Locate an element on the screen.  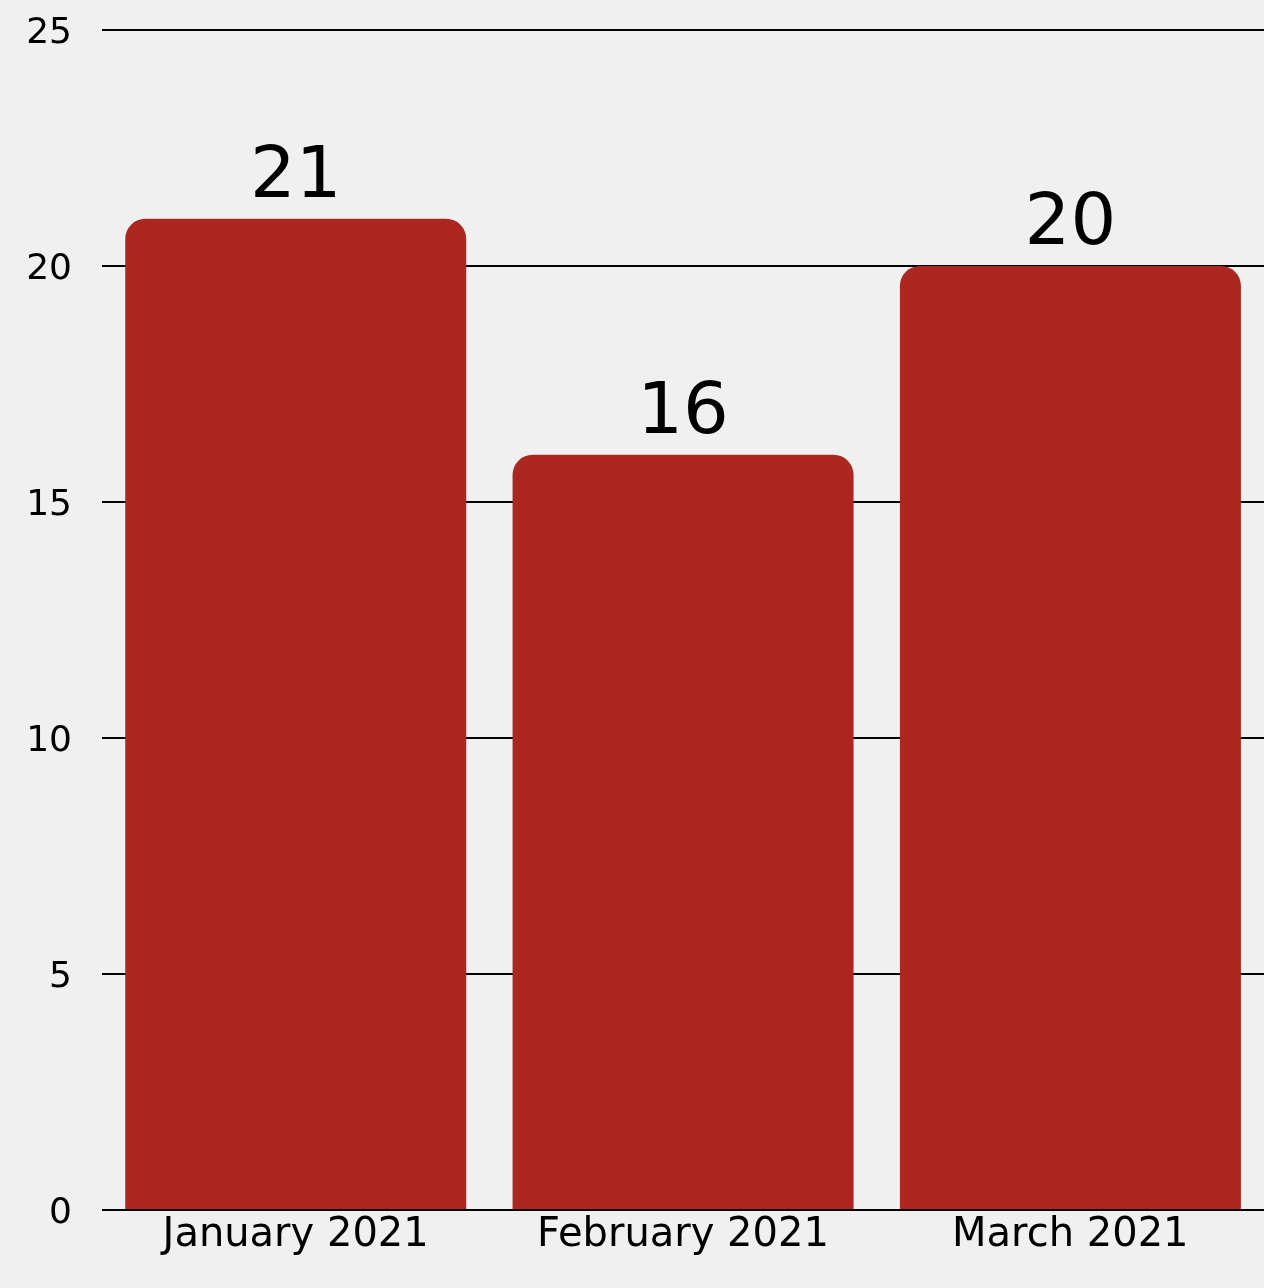
x-tick-label: March 2021 is located at coordinates (1070, 1232).